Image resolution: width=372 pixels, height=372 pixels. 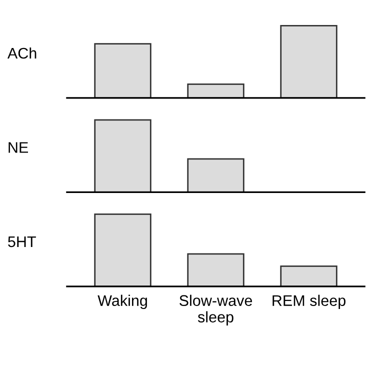 I want to click on x-tick-label: REM sleep, so click(x=309, y=302).